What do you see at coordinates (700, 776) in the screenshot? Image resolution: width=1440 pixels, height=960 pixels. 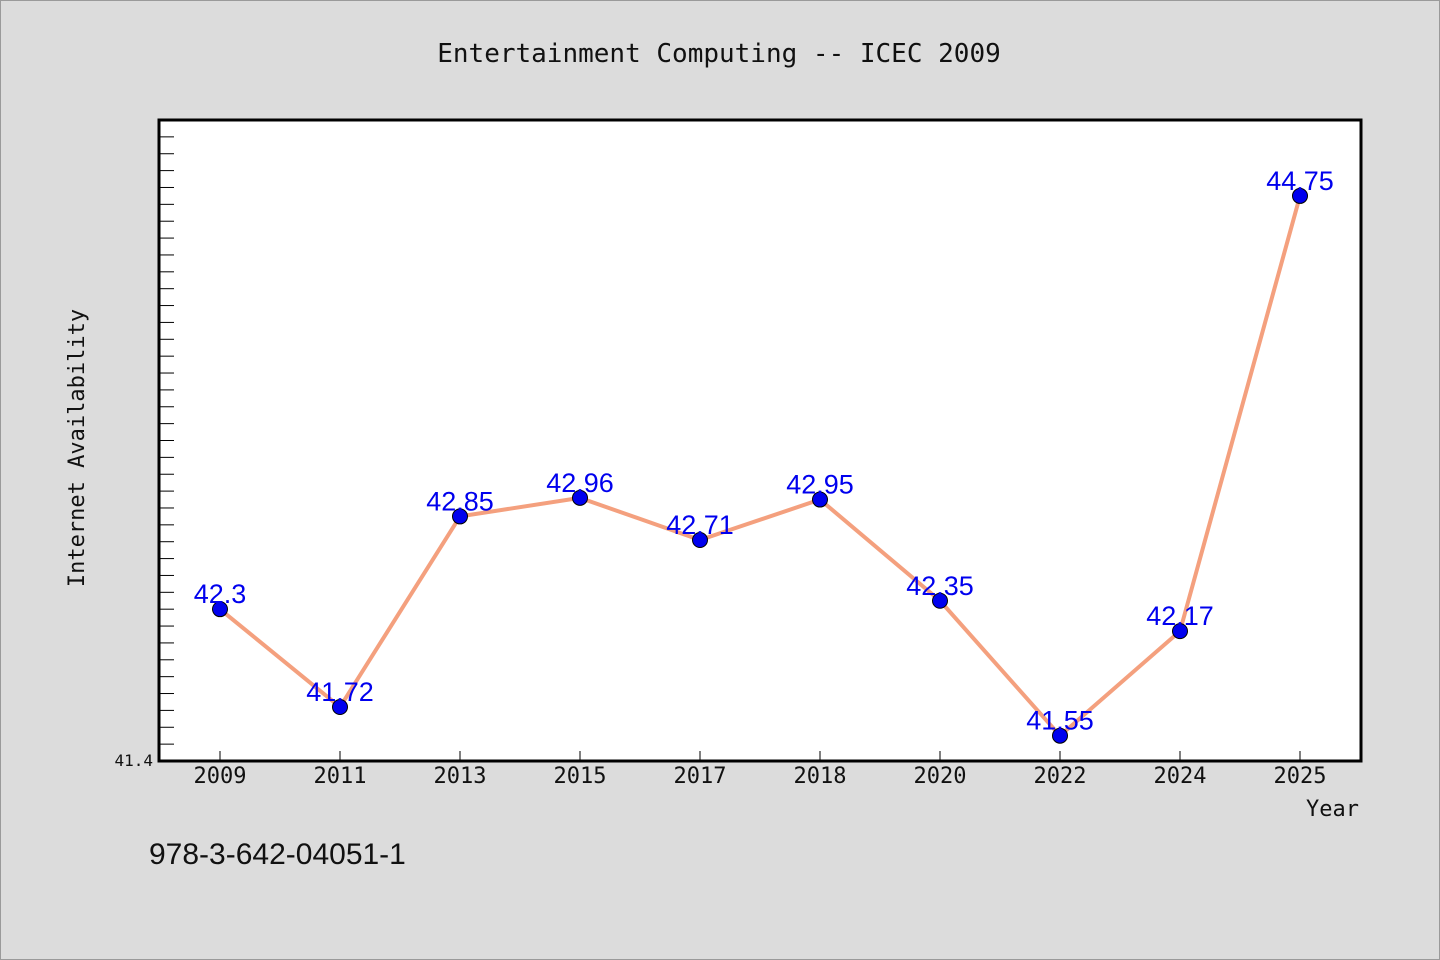 I see `x-tick-label: 2017` at bounding box center [700, 776].